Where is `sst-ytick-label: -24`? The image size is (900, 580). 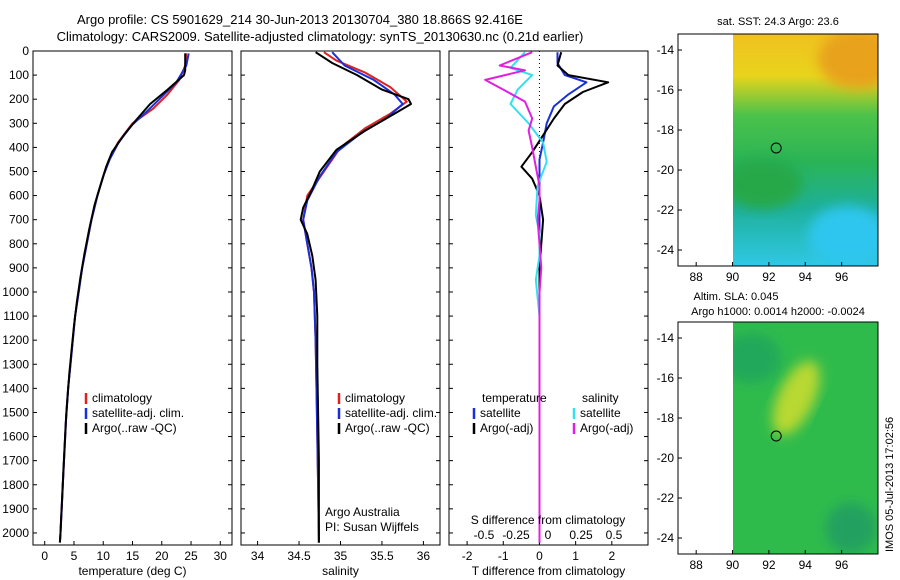
sst-ytick-label: -24 is located at coordinates (666, 250).